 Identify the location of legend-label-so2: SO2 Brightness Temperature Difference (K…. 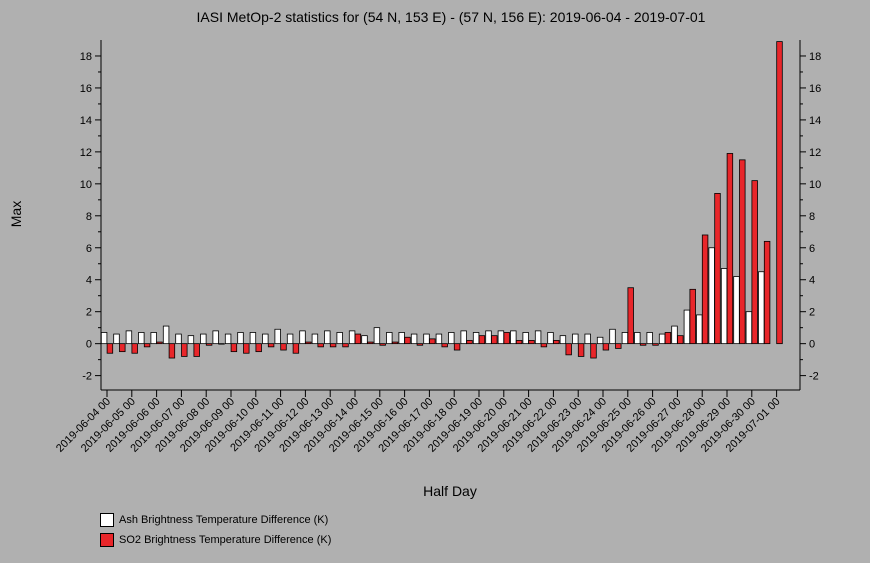
(225, 540).